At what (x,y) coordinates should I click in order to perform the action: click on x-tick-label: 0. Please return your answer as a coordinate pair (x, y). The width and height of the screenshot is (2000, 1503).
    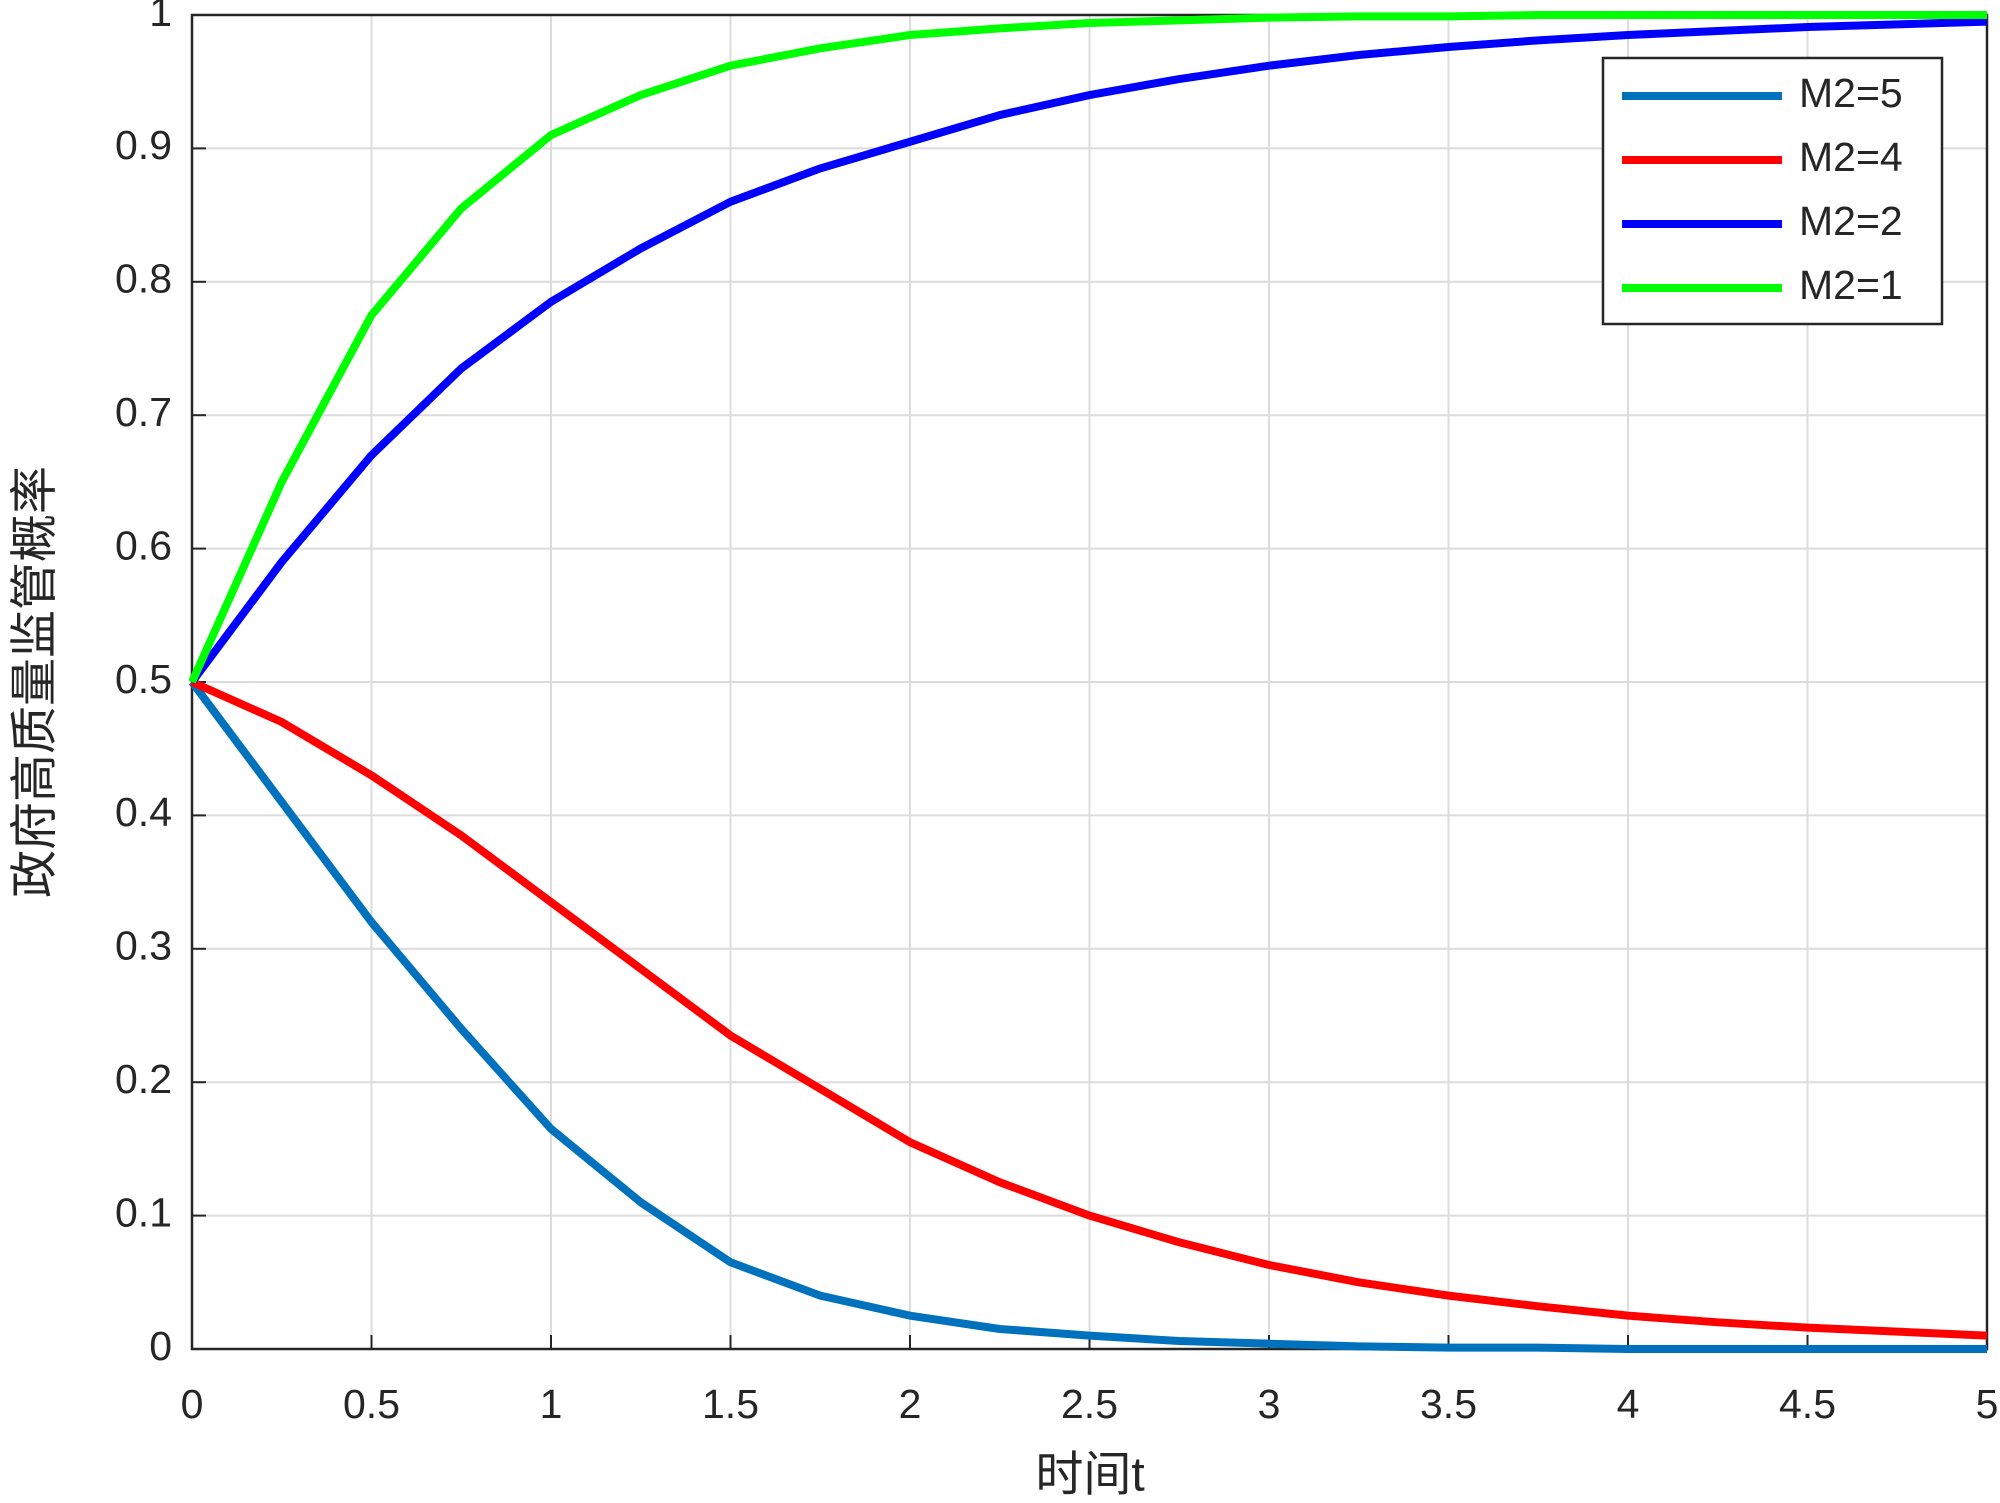
    Looking at the image, I should click on (192, 1404).